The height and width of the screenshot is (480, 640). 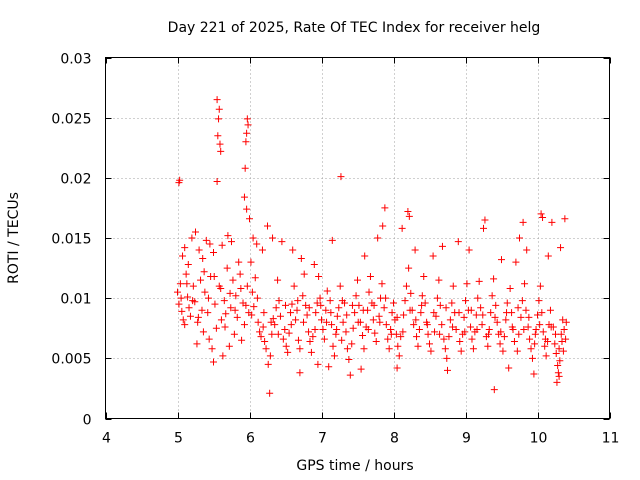 What do you see at coordinates (394, 439) in the screenshot?
I see `x-tick-label: 8` at bounding box center [394, 439].